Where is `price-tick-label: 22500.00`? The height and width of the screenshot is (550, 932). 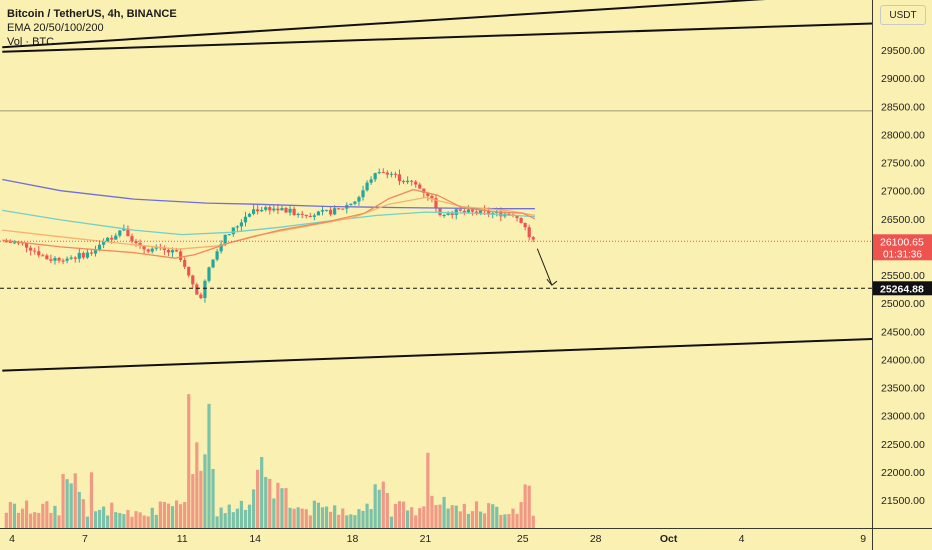
price-tick-label: 22500.00 is located at coordinates (903, 445).